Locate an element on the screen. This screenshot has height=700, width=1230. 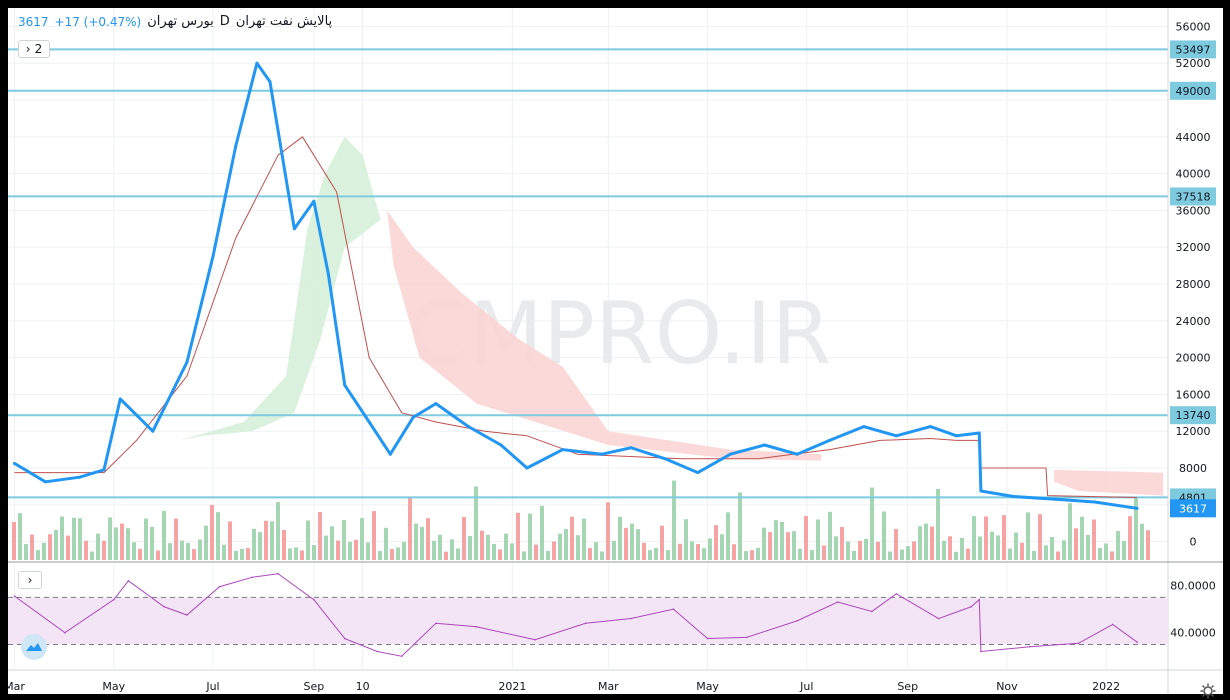
level-label-box is located at coordinates (1193, 90).